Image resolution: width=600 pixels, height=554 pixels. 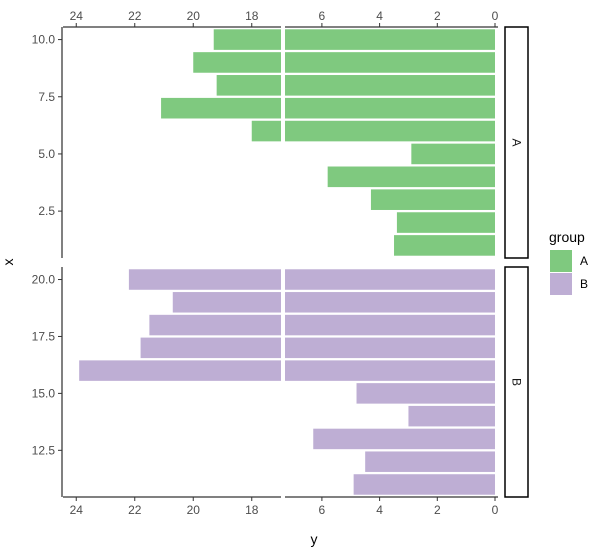 What do you see at coordinates (210, 348) in the screenshot?
I see `bar-B-17-upper` at bounding box center [210, 348].